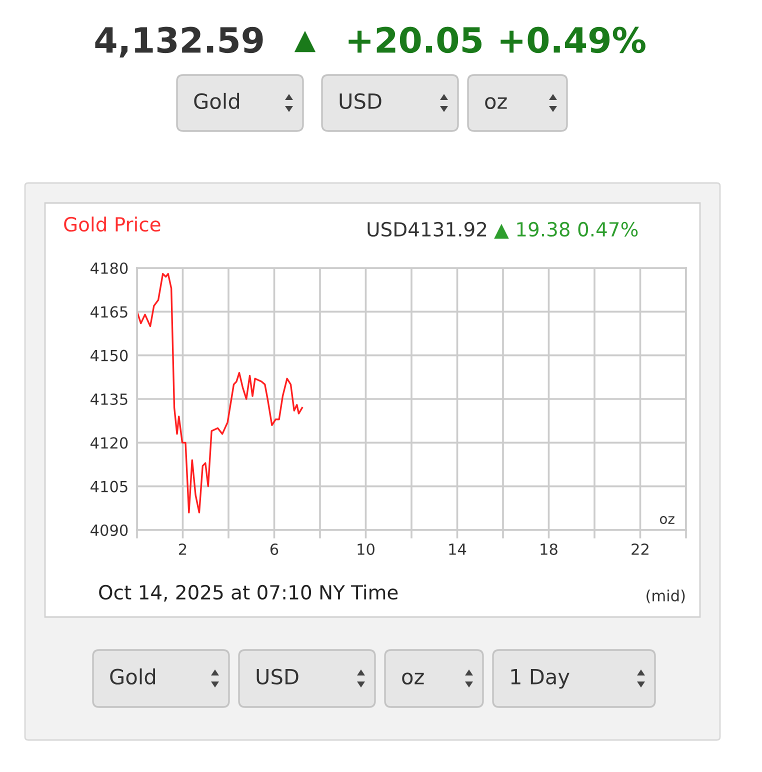  What do you see at coordinates (457, 549) in the screenshot?
I see `x-tick-label: 14` at bounding box center [457, 549].